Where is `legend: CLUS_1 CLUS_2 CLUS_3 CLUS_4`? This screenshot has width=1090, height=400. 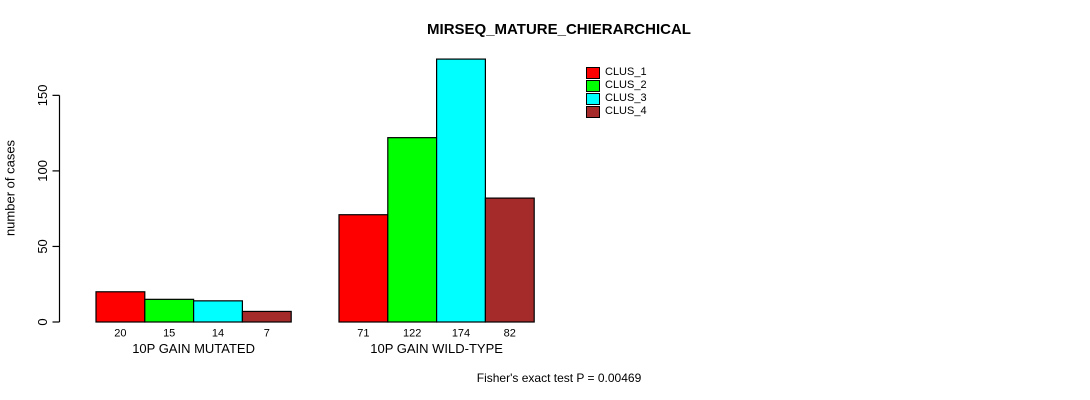 legend: CLUS_1 CLUS_2 CLUS_3 CLUS_4 is located at coordinates (616, 92).